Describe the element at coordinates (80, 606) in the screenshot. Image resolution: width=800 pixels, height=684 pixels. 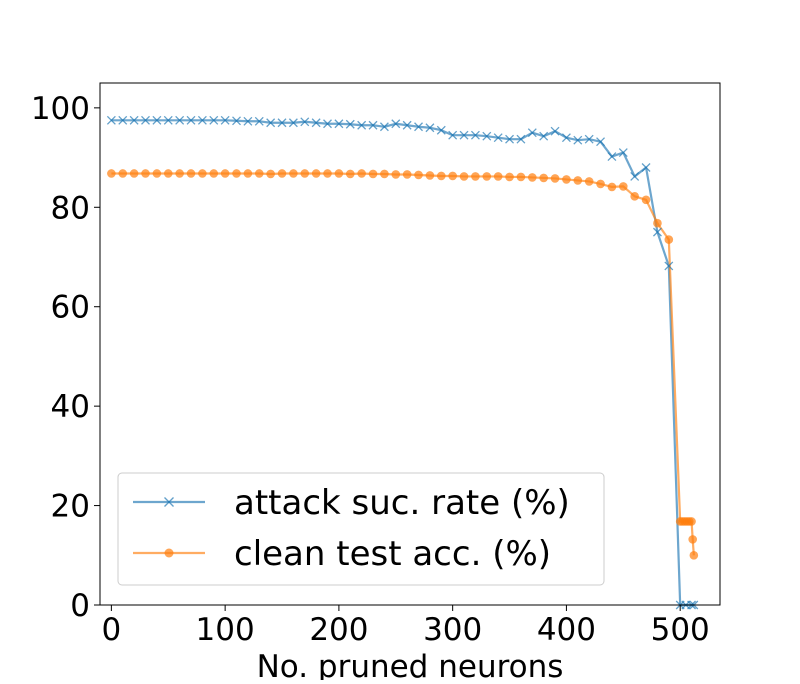
I see `y-tick-label: 0` at that location.